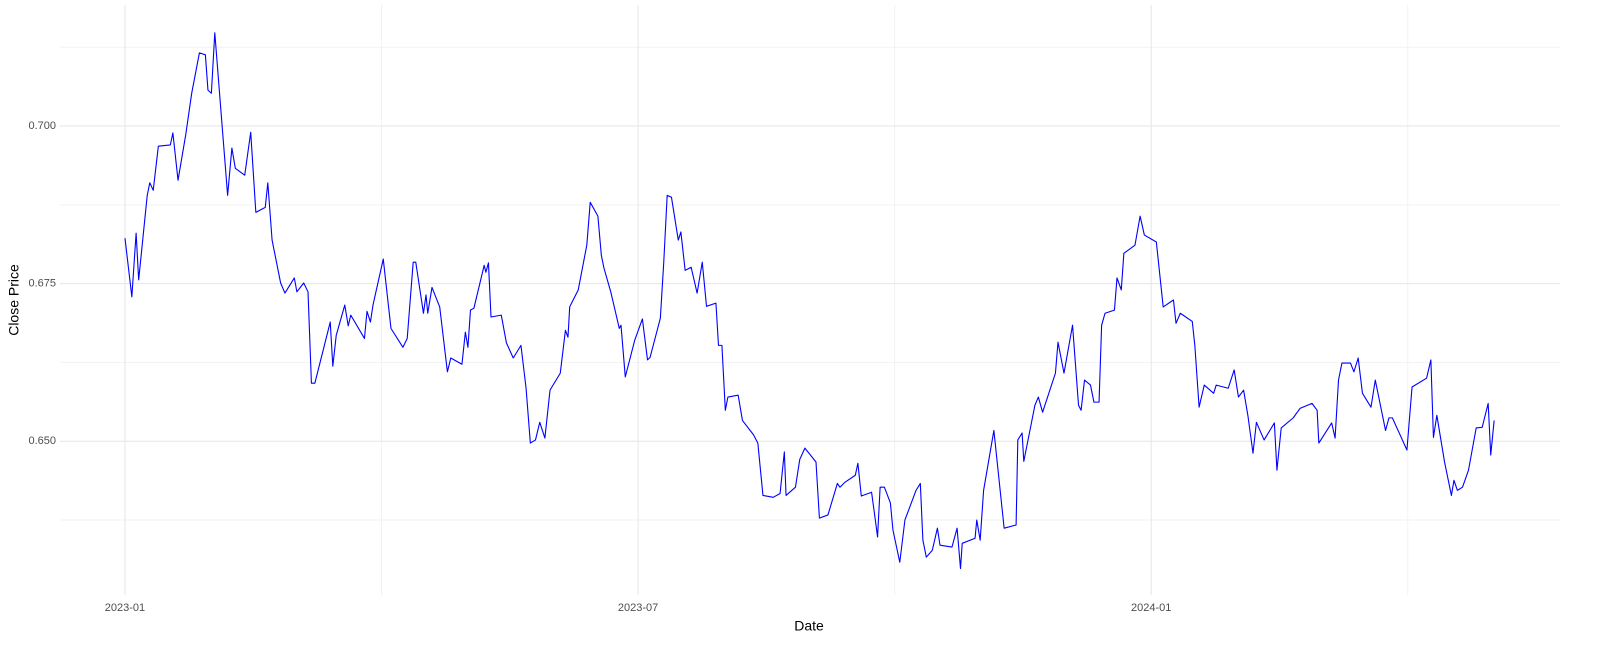 Image resolution: width=1607 pixels, height=656 pixels. Describe the element at coordinates (125, 608) in the screenshot. I see `x-tick-label: 2023-01` at that location.